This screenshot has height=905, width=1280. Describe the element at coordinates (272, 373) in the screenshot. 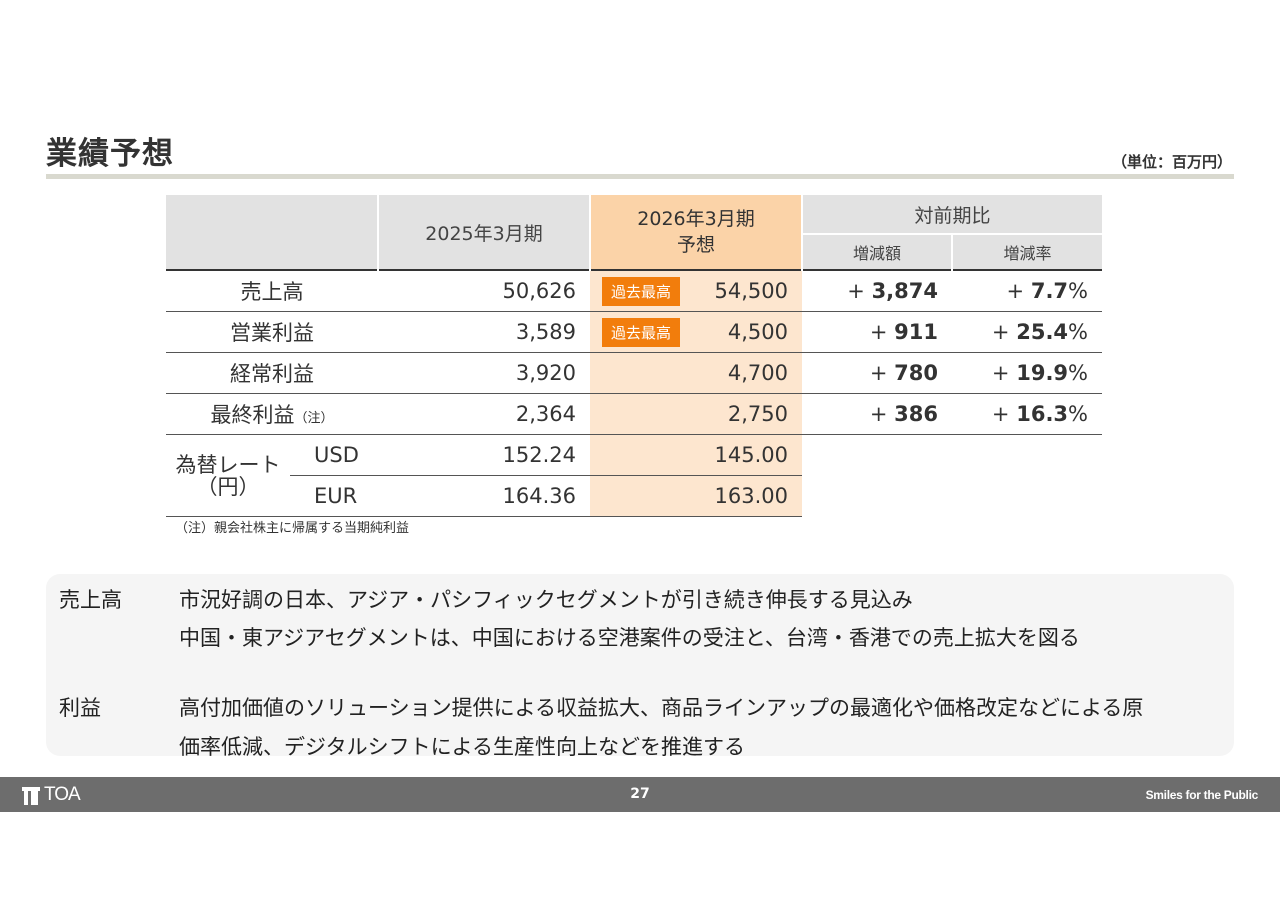

I see `row-label: 経常利益` at that location.